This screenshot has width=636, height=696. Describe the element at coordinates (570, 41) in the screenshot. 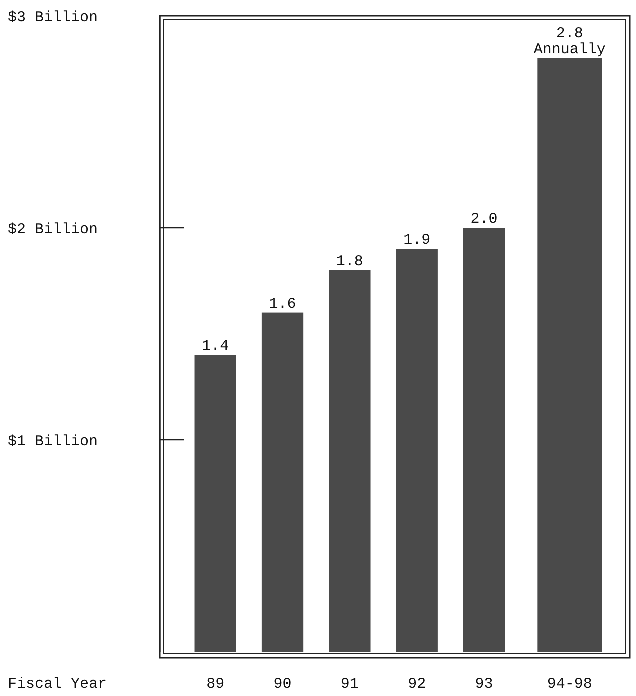

I see `data-label: 2.8 Annually` at that location.